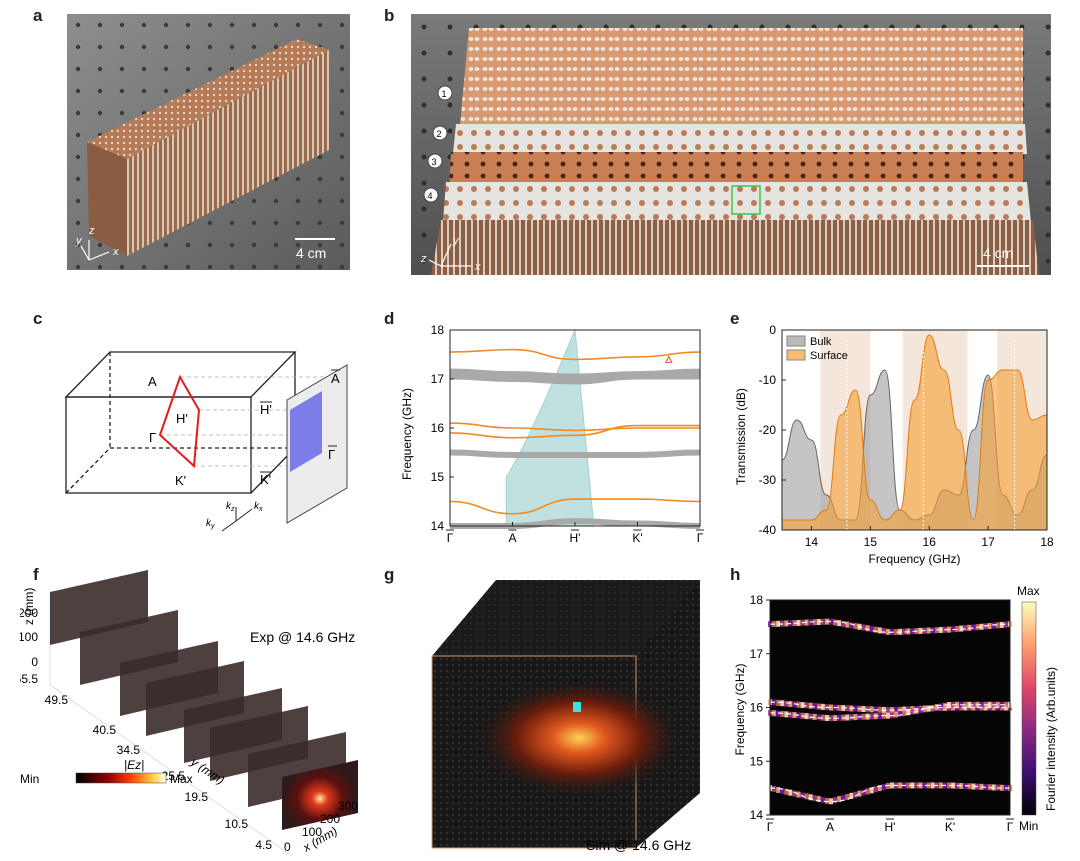  Describe the element at coordinates (197, 797) in the screenshot. I see `y-tick-19.5: 19.5` at that location.